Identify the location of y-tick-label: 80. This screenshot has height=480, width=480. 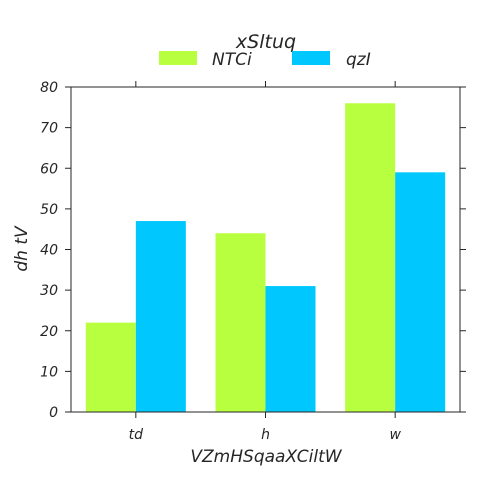
(49, 88).